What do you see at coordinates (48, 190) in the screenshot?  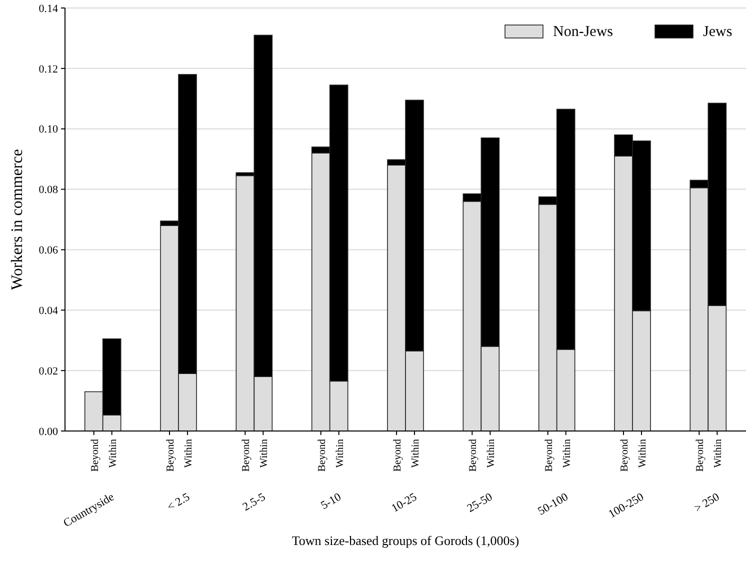 I see `y-tick-label: 0.08` at bounding box center [48, 190].